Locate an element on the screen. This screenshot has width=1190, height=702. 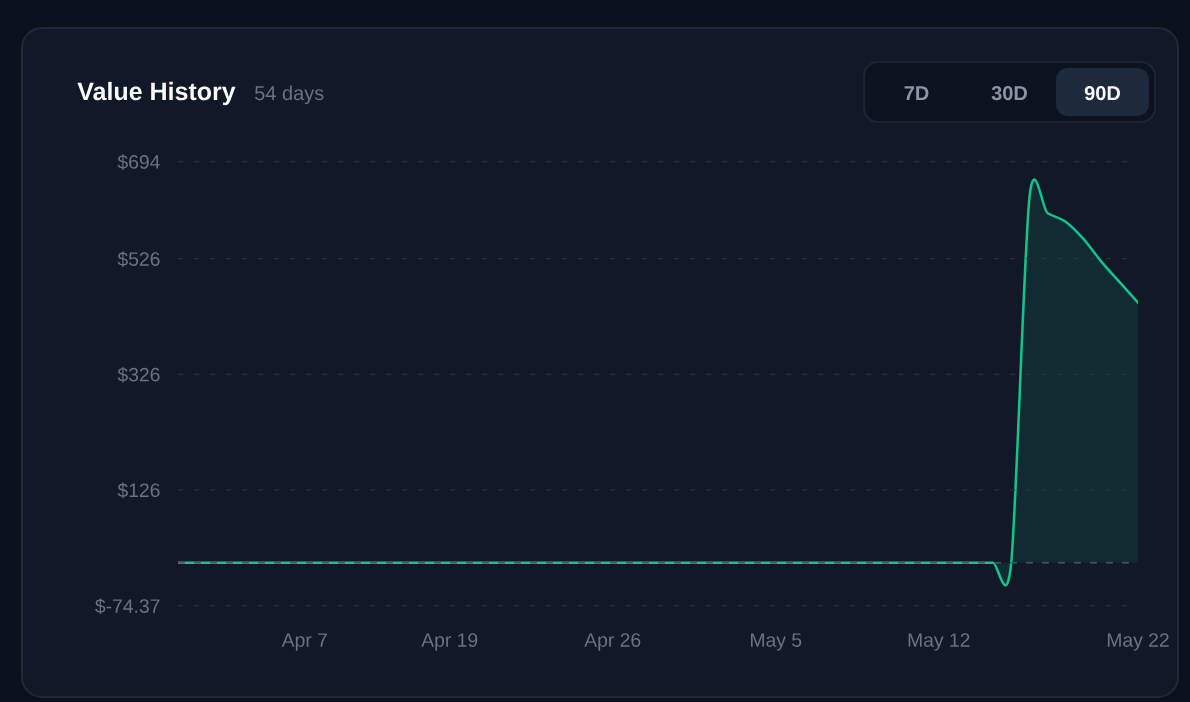
y-tick-label: $326 is located at coordinates (138, 374).